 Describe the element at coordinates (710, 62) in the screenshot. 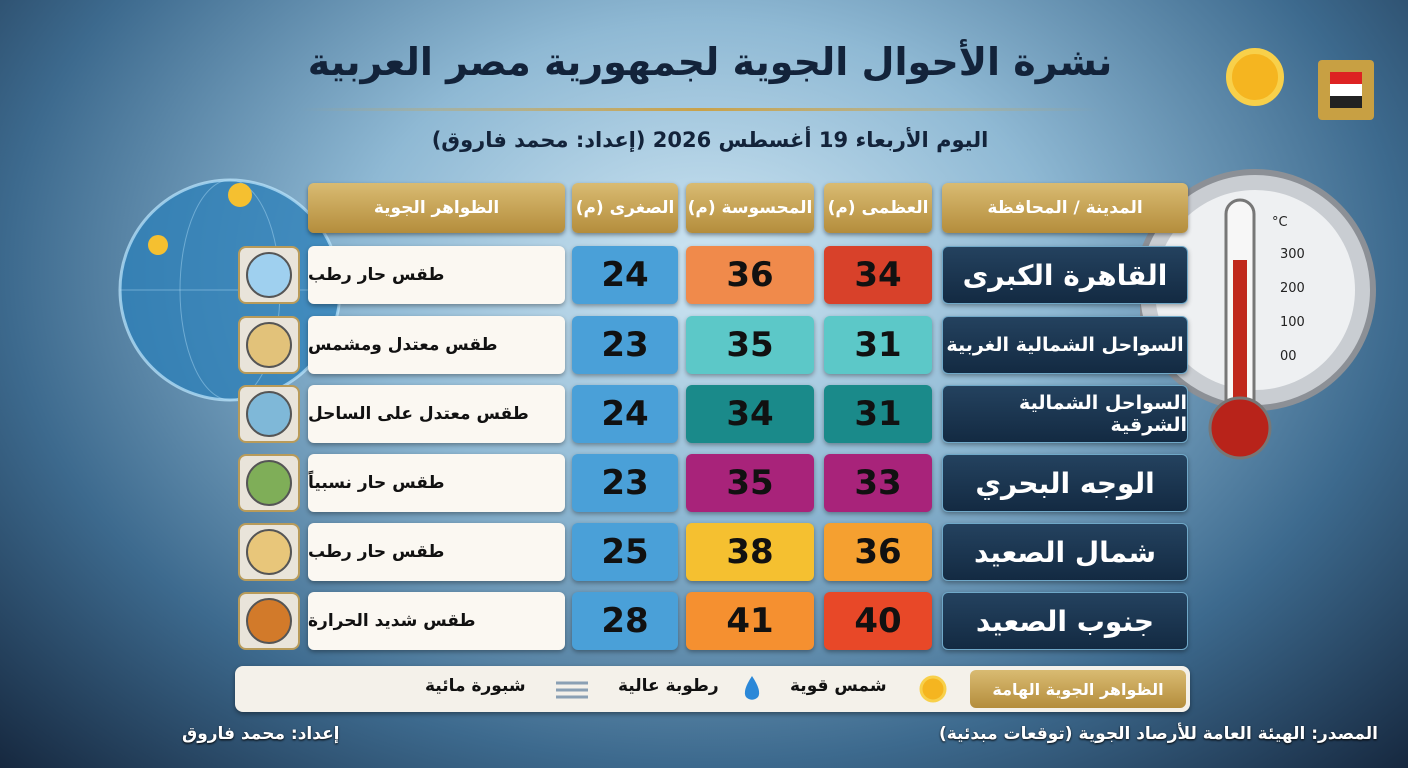

I see `title: نشرة الأحوال الجوية لجمهورية مصر العربية` at that location.